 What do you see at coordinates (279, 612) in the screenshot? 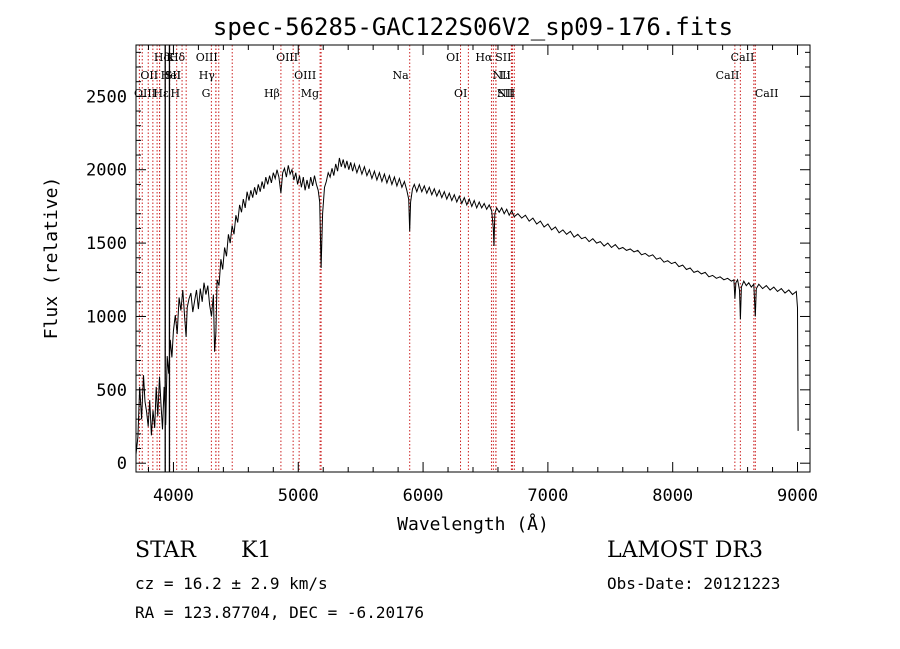
I see `coordinates-info: RA = 123.87704, DEC = -6.20176` at bounding box center [279, 612].